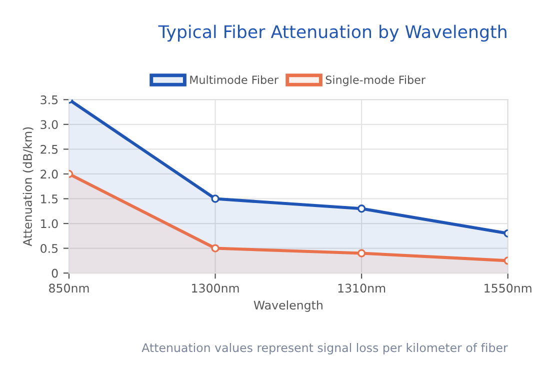 The height and width of the screenshot is (369, 552). Describe the element at coordinates (215, 288) in the screenshot. I see `x-tick-label: 1300nm` at that location.